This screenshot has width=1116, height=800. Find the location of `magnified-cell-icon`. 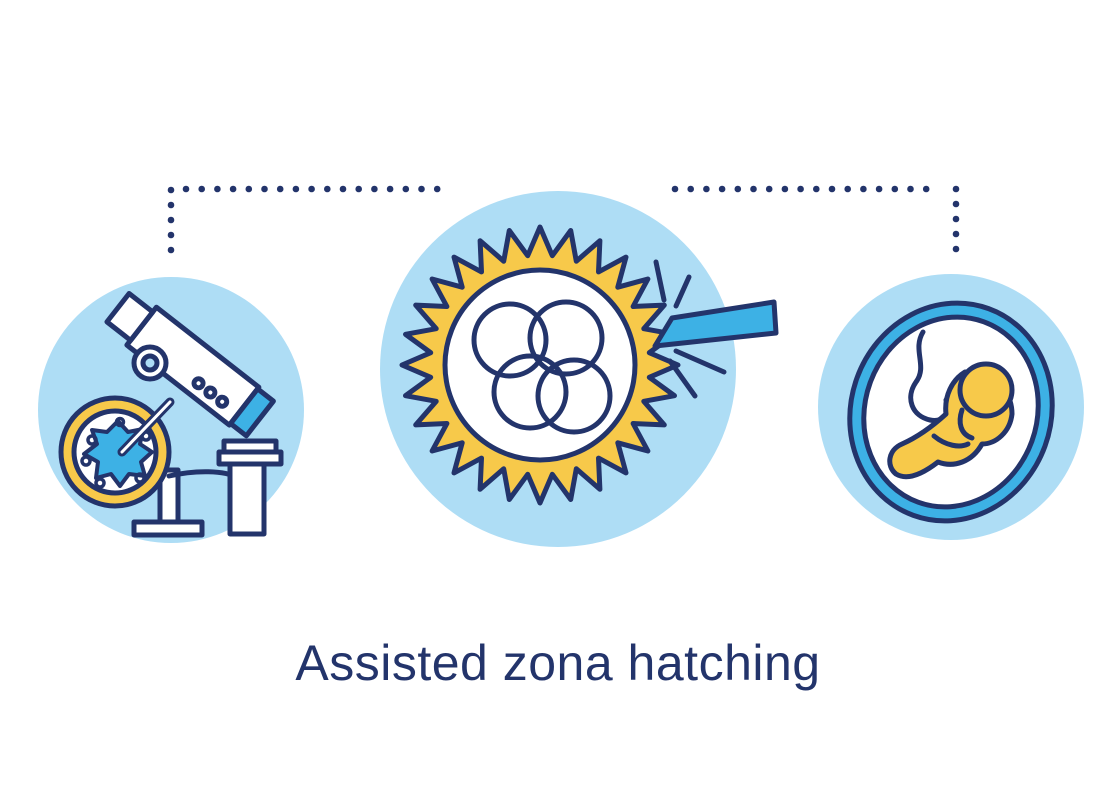

magnified-cell-icon is located at coordinates (116, 452).